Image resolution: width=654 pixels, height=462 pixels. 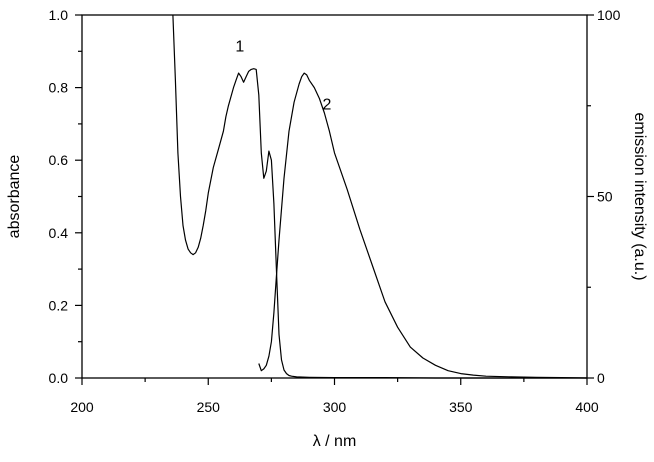 What do you see at coordinates (209, 407) in the screenshot?
I see `x-tick-label: 250` at bounding box center [209, 407].